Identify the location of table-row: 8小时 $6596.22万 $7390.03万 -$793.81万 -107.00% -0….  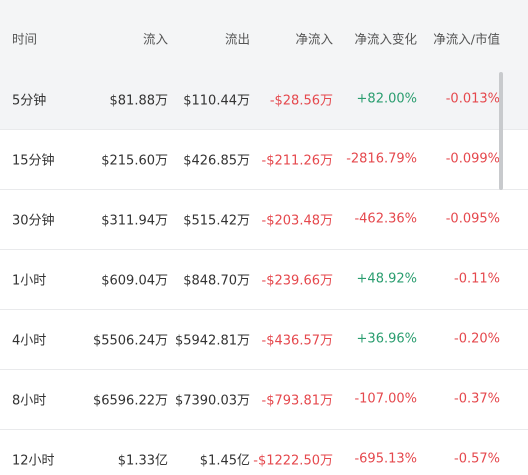
(264, 400).